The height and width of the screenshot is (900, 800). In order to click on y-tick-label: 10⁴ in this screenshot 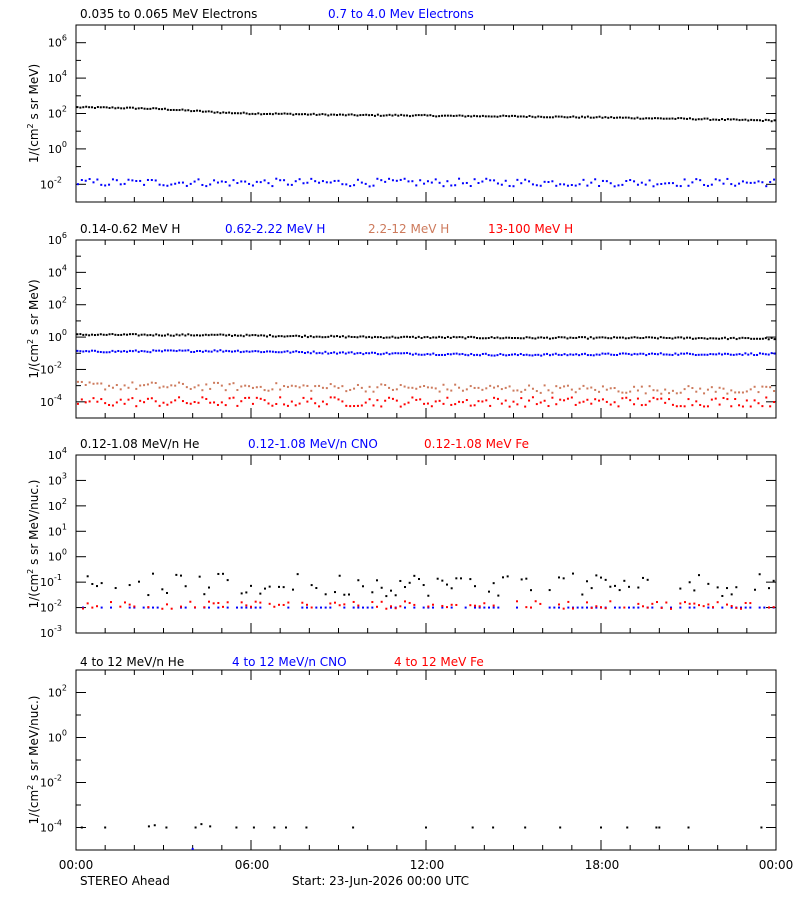, I will do `click(57, 271)`.